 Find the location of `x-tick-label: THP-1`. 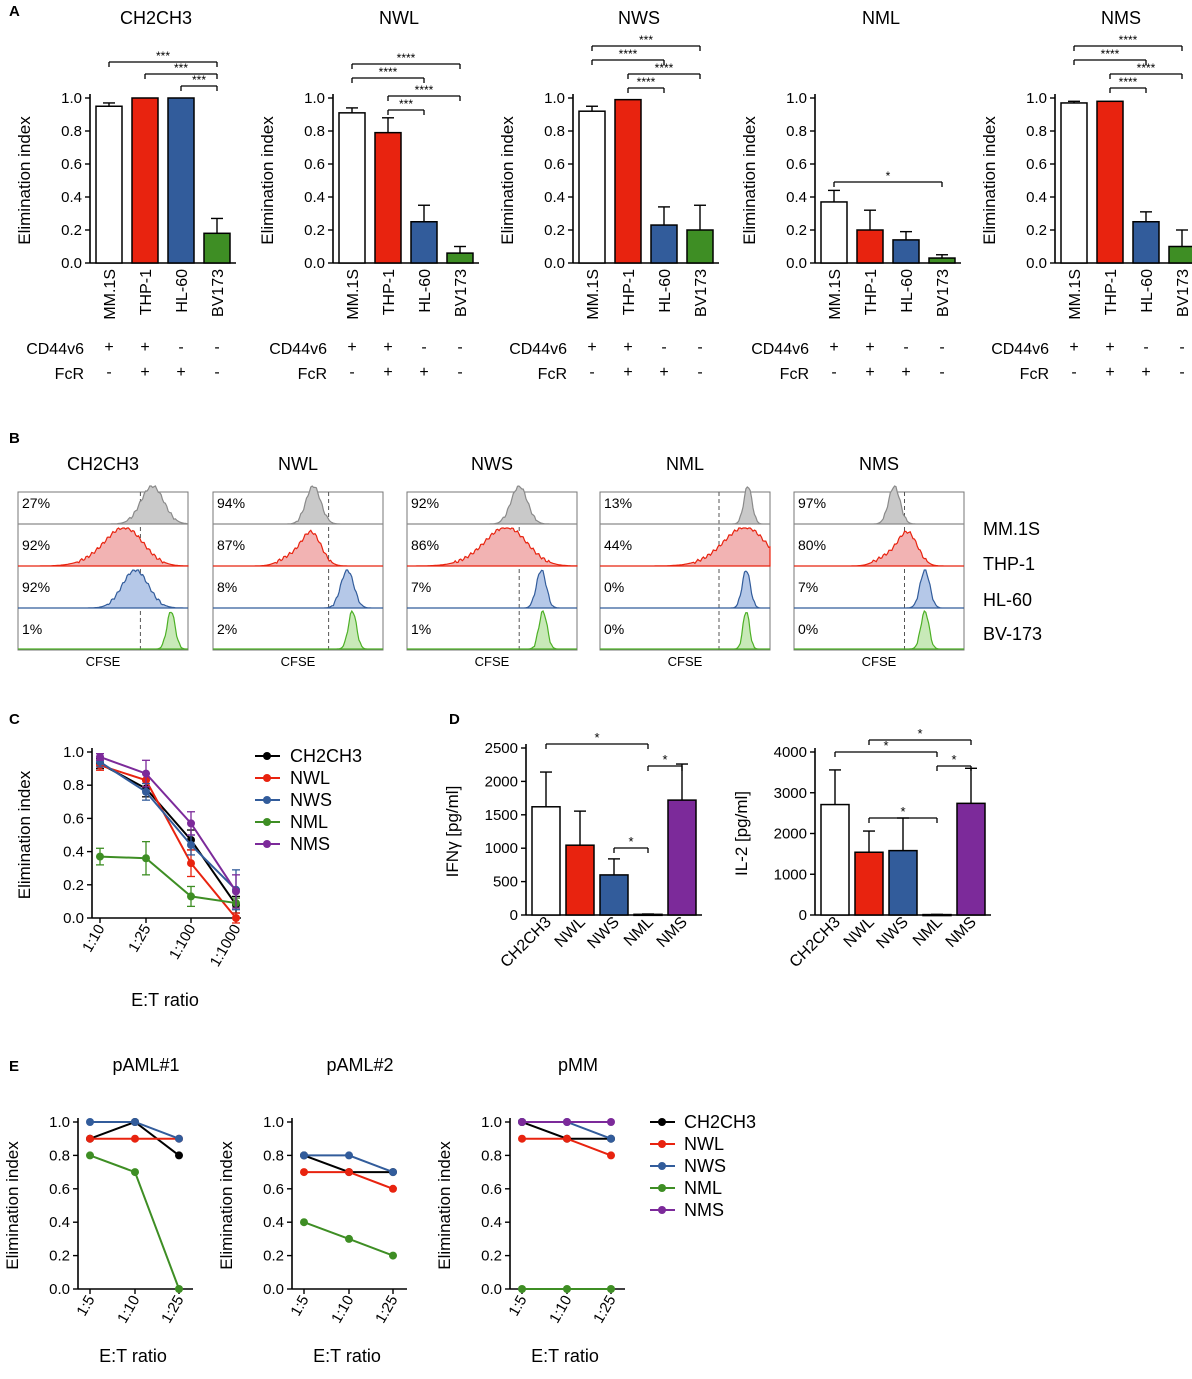

x-tick-label: THP-1 is located at coordinates (1111, 292).